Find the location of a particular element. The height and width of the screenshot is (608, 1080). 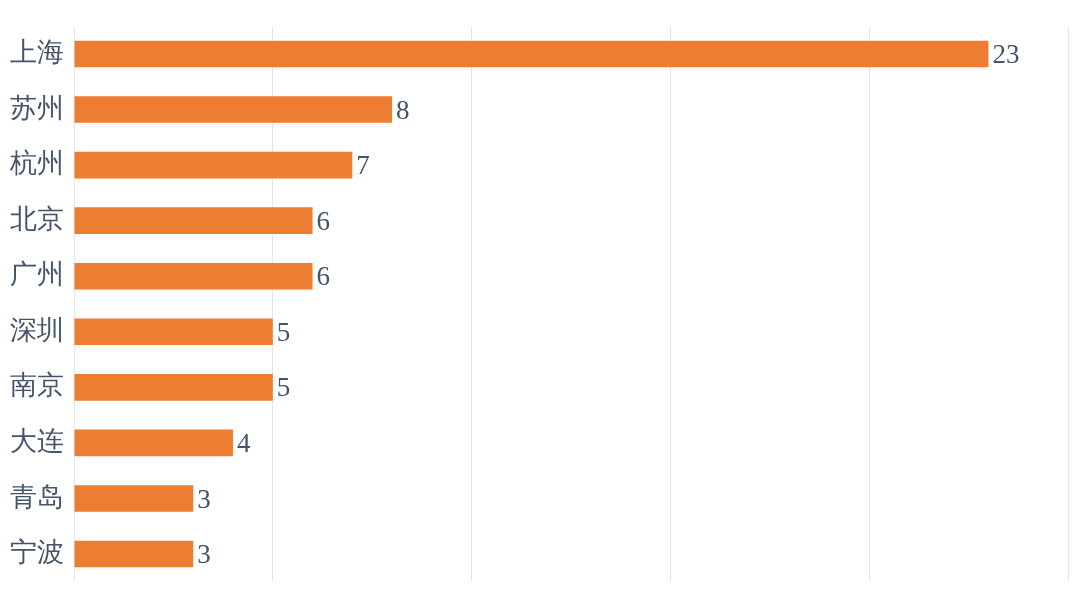

data-label: 4 is located at coordinates (244, 442).